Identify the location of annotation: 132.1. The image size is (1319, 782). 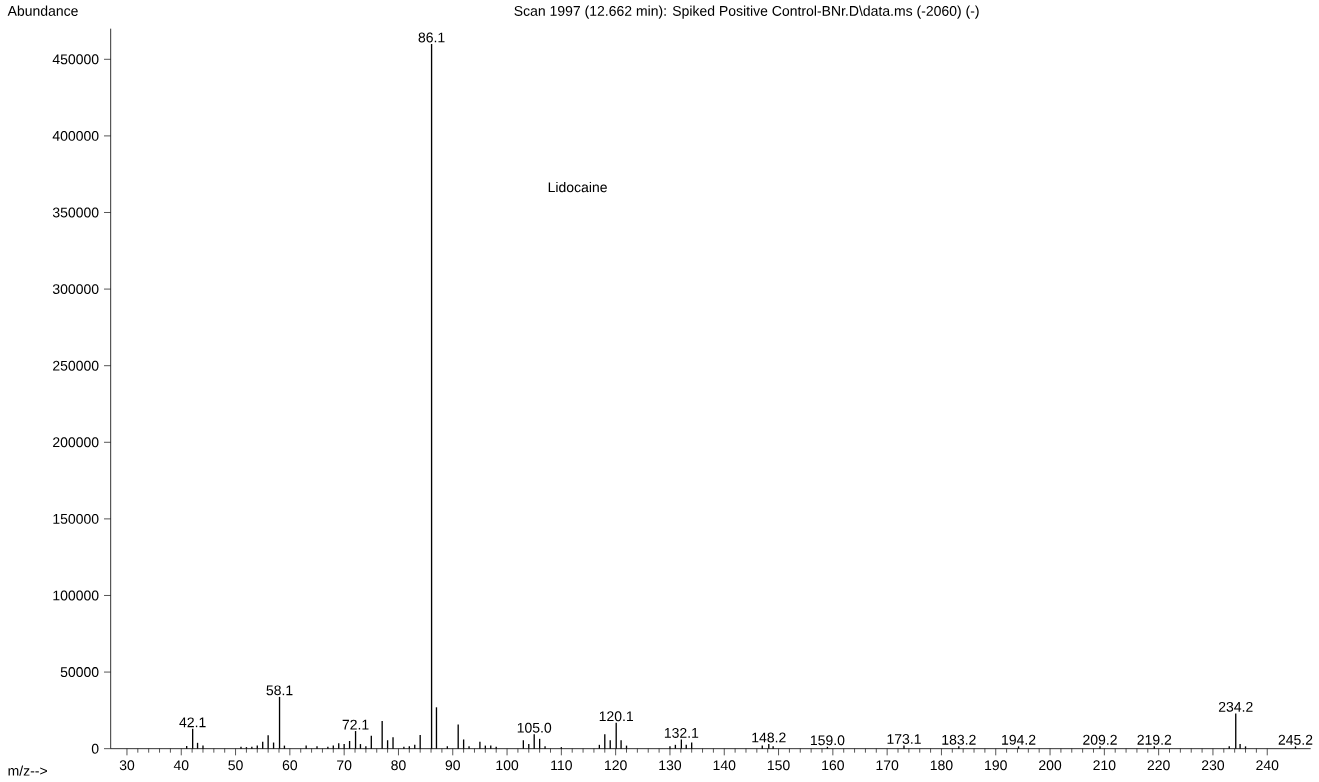
(681, 732).